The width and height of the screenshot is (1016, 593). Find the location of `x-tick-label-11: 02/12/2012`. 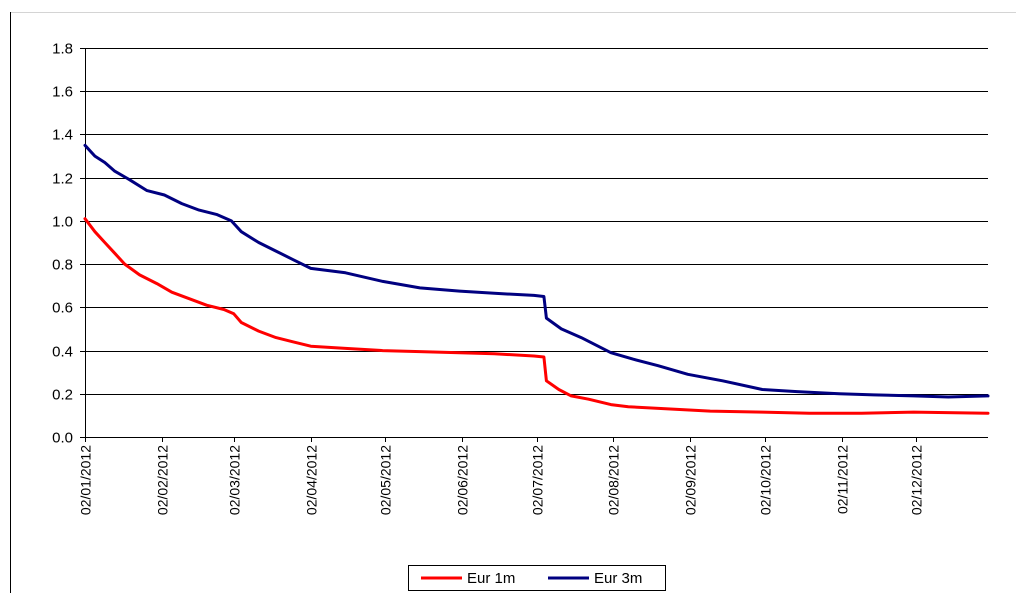

x-tick-label-11: 02/12/2012 is located at coordinates (917, 480).